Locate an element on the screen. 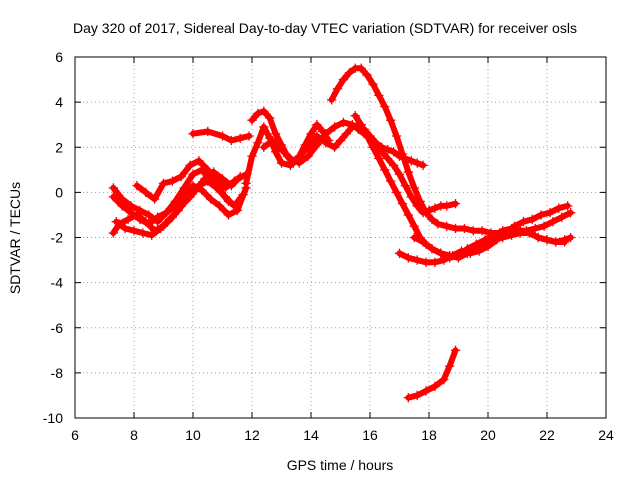  y-tick-label: -6 is located at coordinates (57, 328).